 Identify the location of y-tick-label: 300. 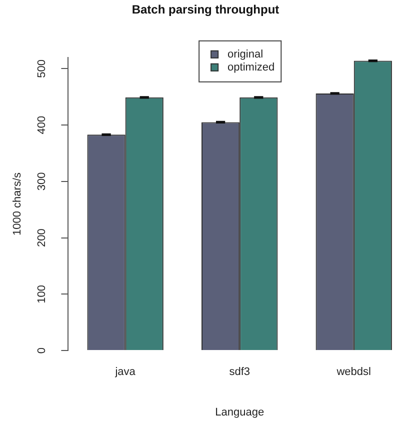
(42, 181).